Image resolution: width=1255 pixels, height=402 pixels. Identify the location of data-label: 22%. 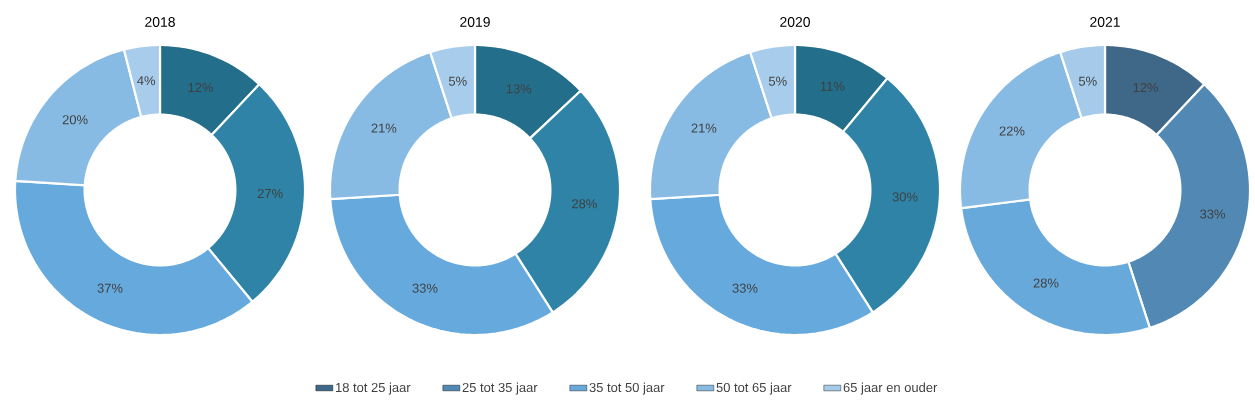
(1012, 131).